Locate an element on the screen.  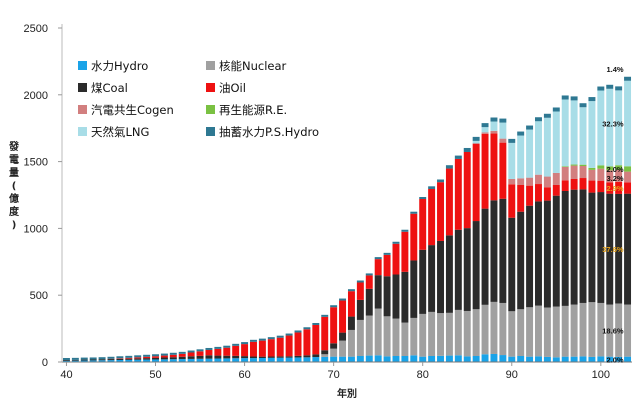
y-tick-label: 2000 is located at coordinates (36, 96).